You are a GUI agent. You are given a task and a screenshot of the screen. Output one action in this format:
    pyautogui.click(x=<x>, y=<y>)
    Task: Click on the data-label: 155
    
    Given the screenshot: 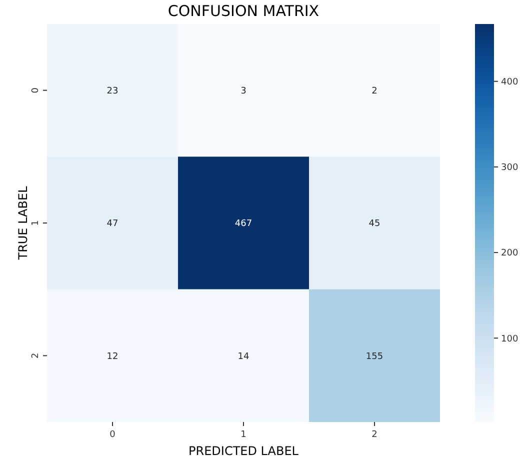 What is the action you would take?
    pyautogui.click(x=375, y=357)
    